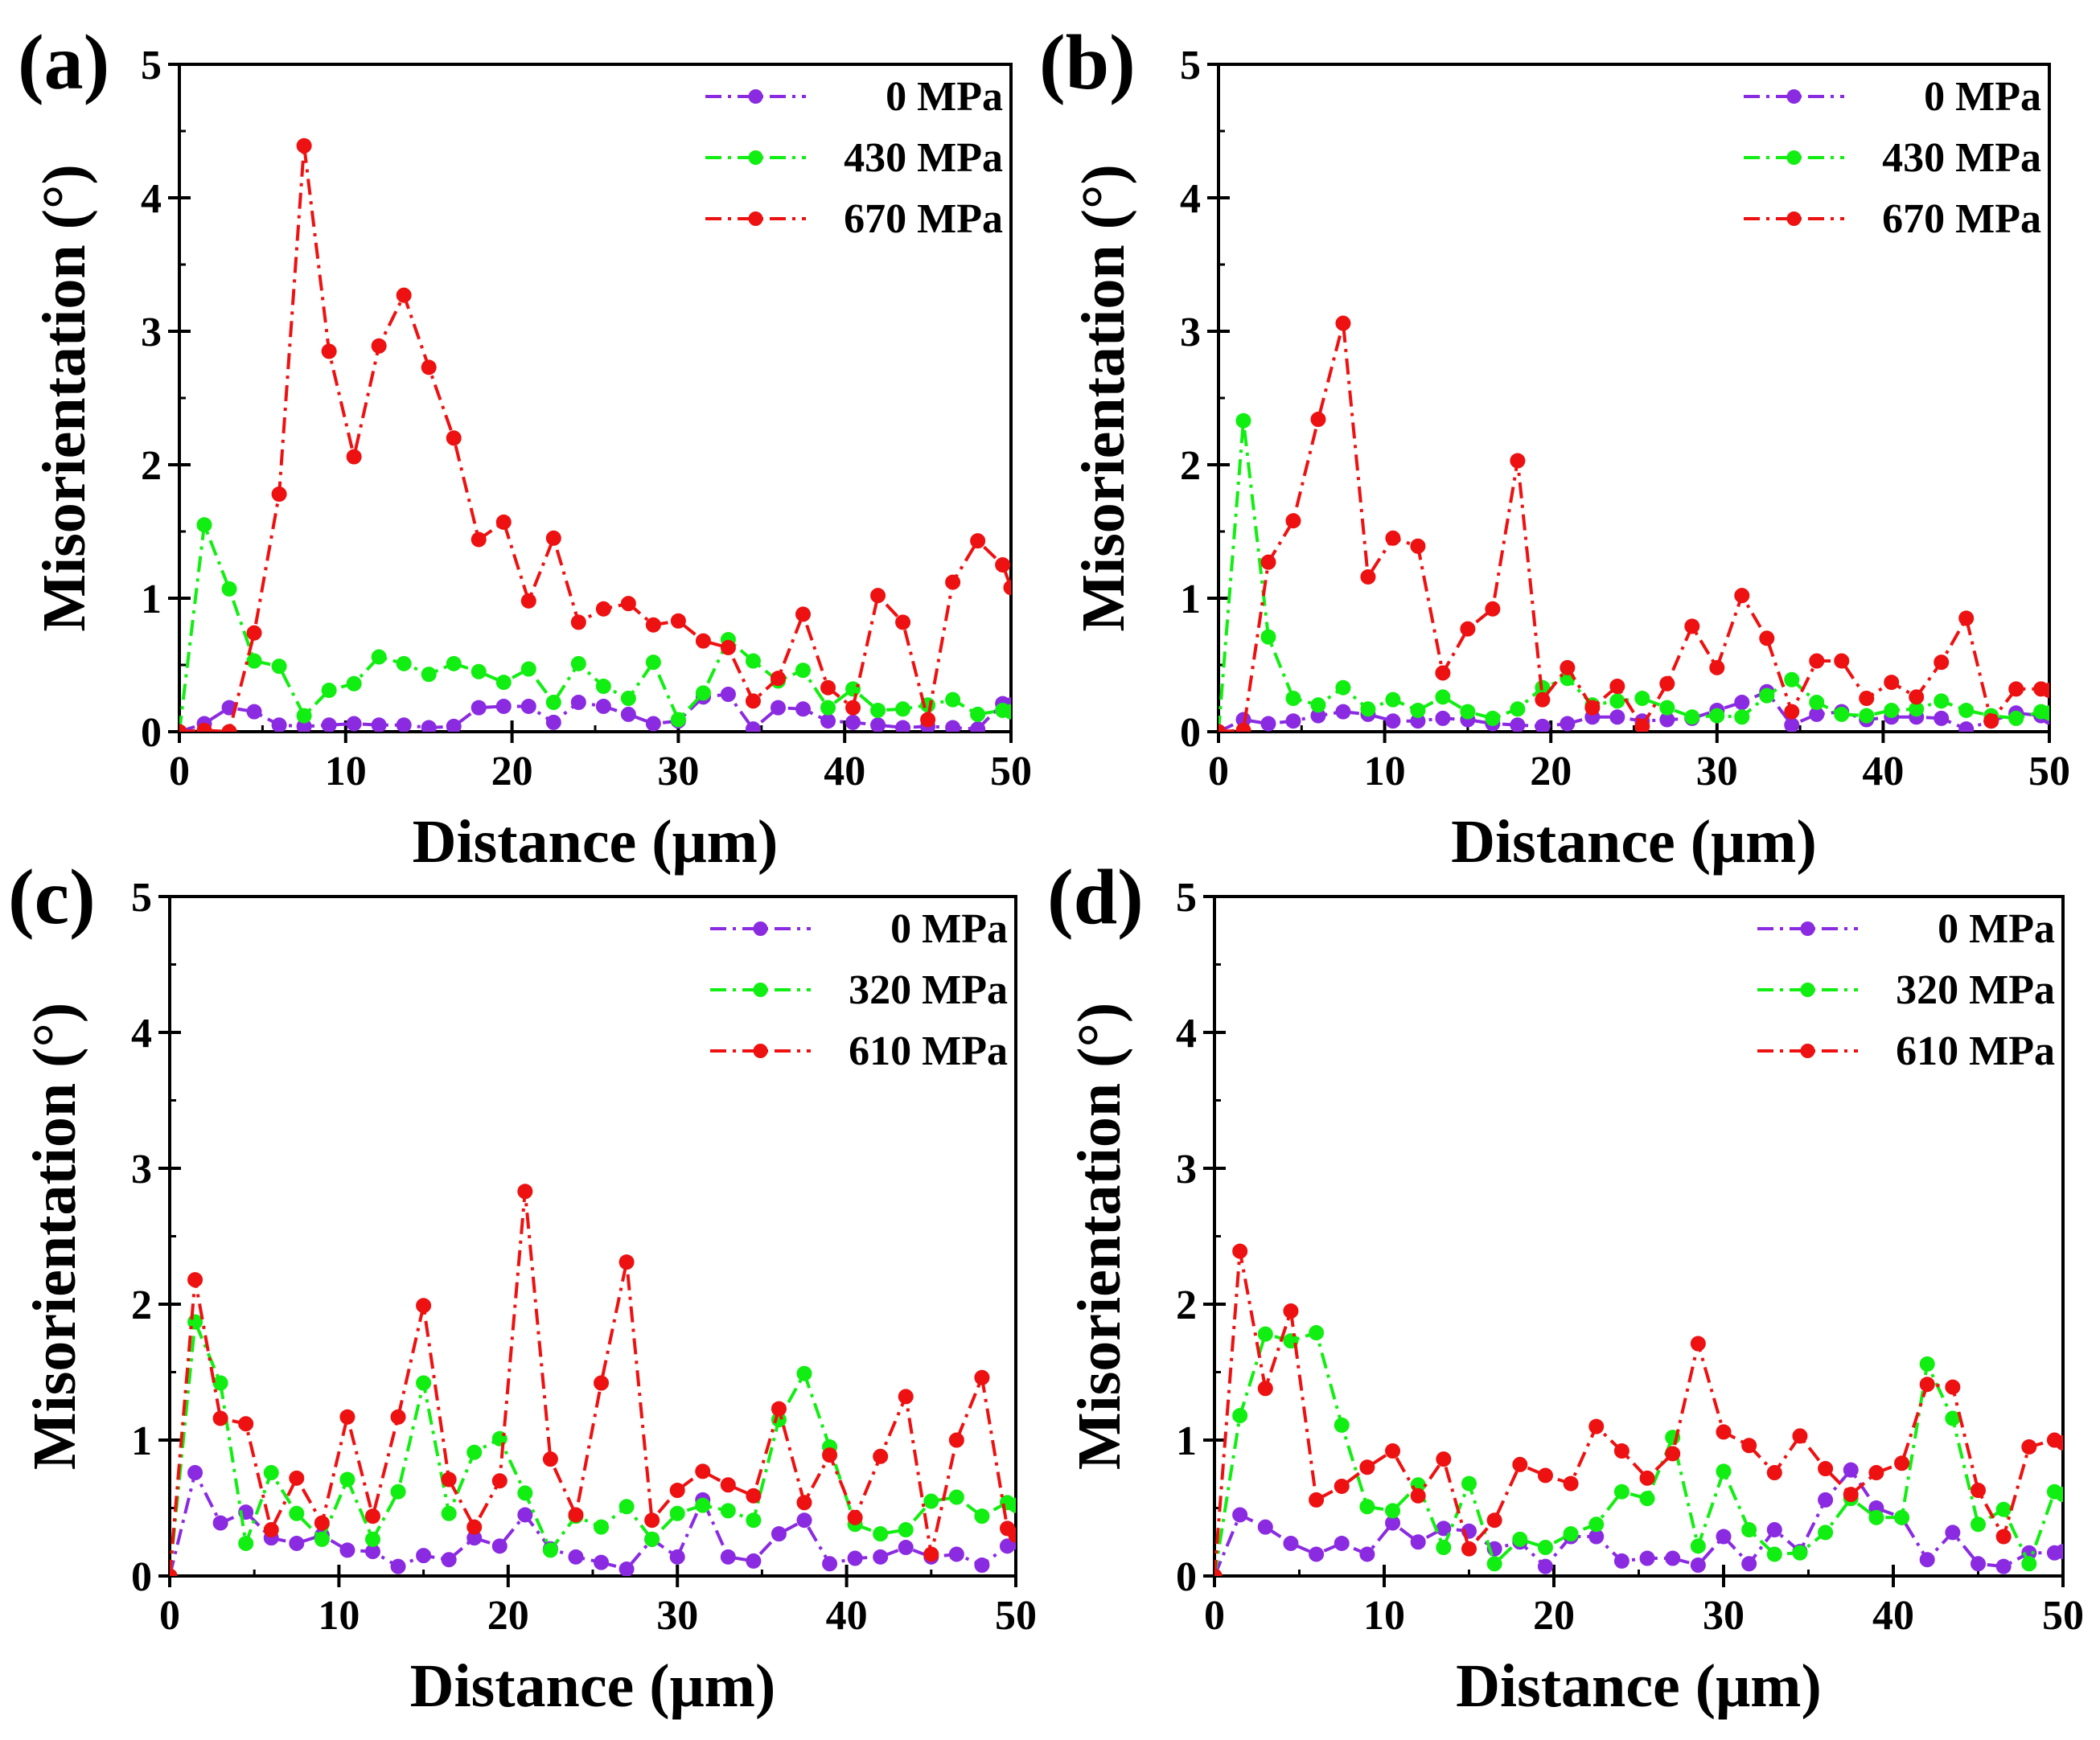 This screenshot has width=2100, height=1740. I want to click on y-tick-label: 2, so click(141, 1305).